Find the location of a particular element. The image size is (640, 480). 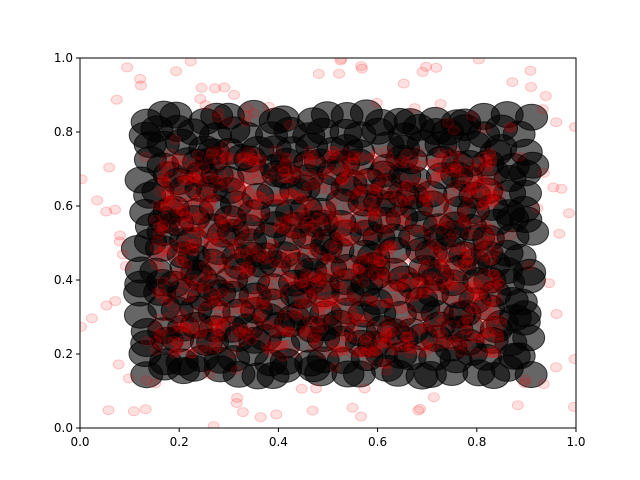

x-tick-label: 0.8 is located at coordinates (476, 442).